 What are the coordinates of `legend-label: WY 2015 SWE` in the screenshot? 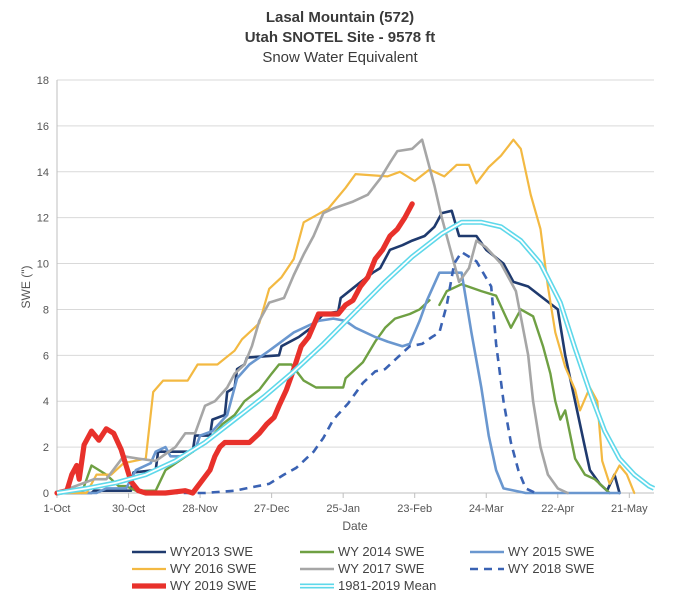 It's located at (551, 551).